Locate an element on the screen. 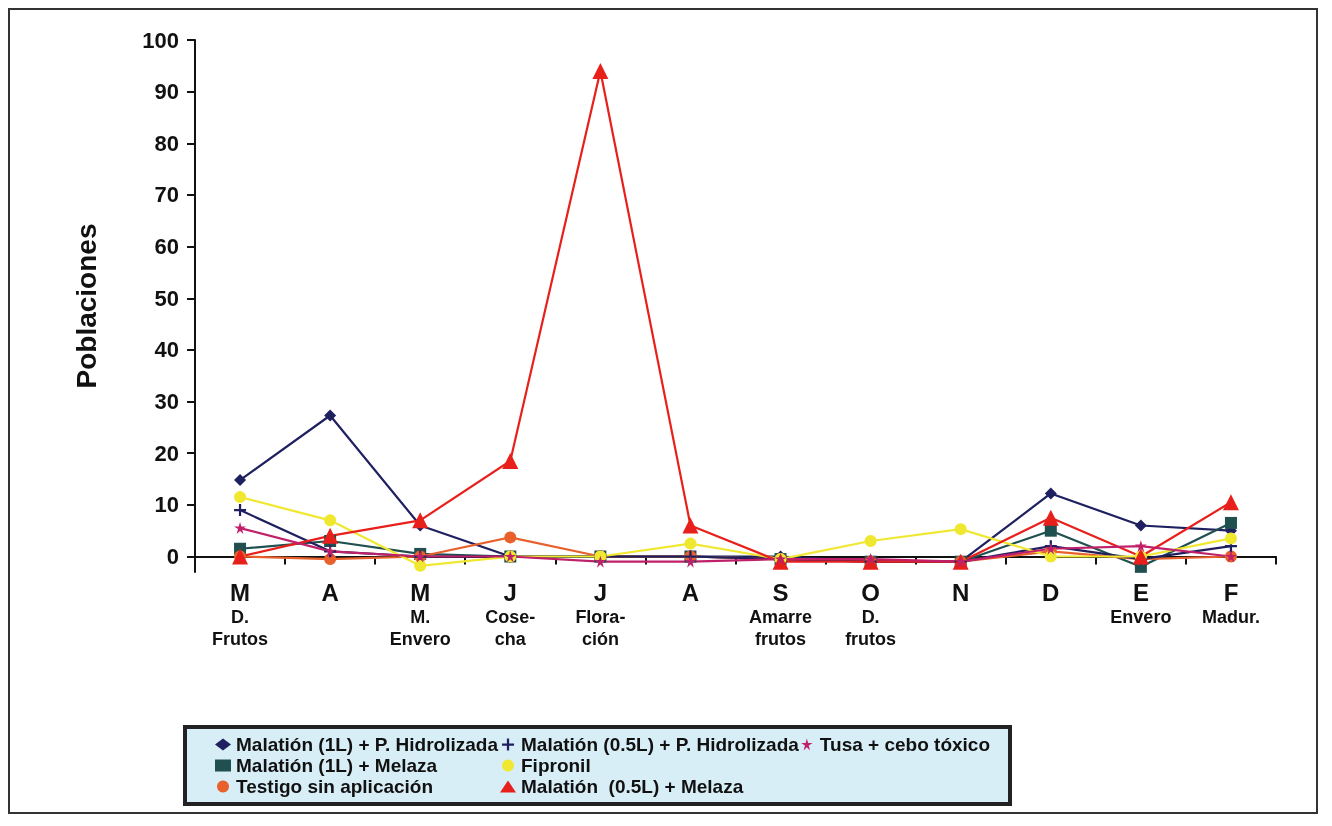 Image resolution: width=1332 pixels, height=826 pixels. x-tick-label: N is located at coordinates (961, 592).